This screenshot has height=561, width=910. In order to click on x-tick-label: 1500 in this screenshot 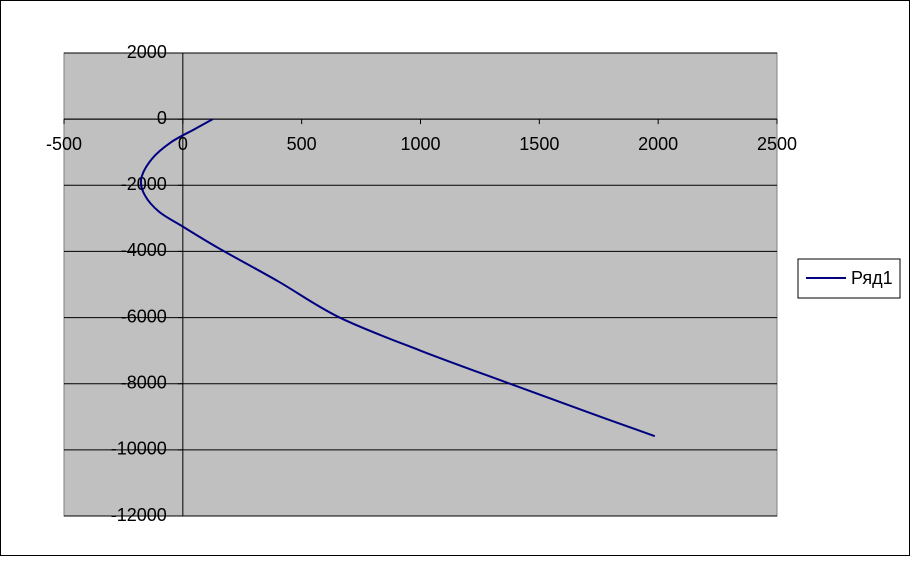, I will do `click(539, 144)`.